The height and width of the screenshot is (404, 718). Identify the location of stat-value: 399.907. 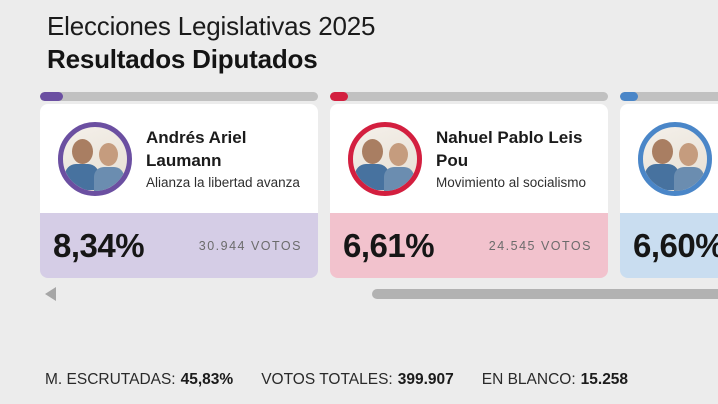
(425, 379).